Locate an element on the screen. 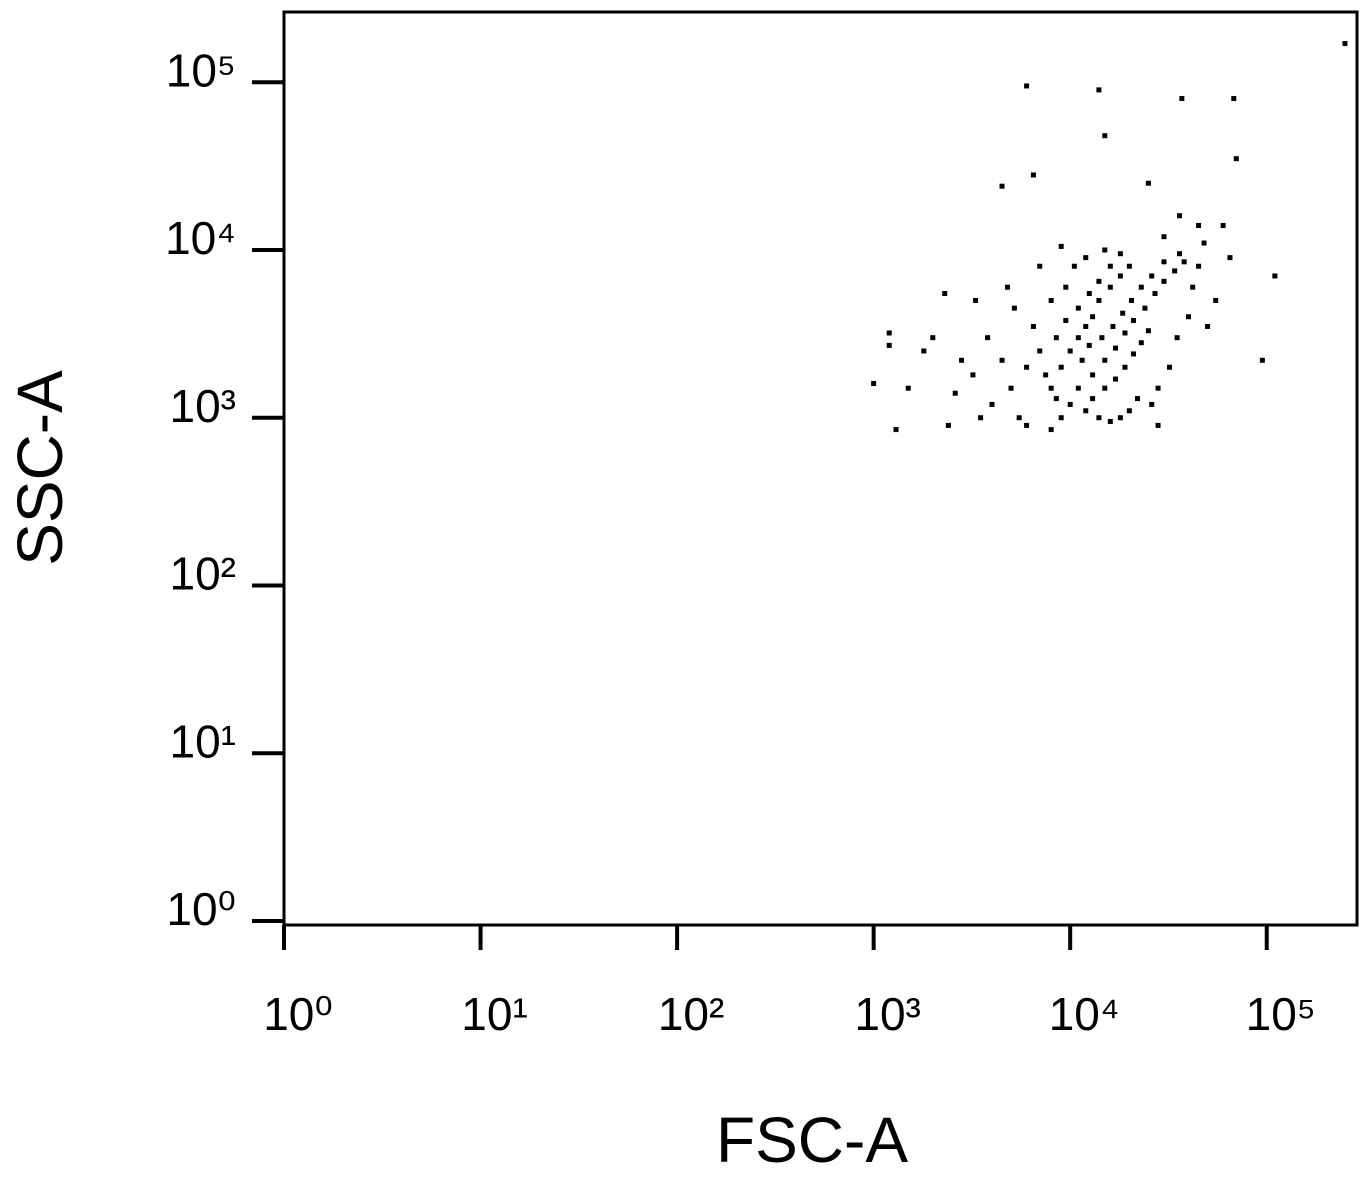 This screenshot has height=1178, width=1363. y-axis-title: SSC-A is located at coordinates (40, 468).